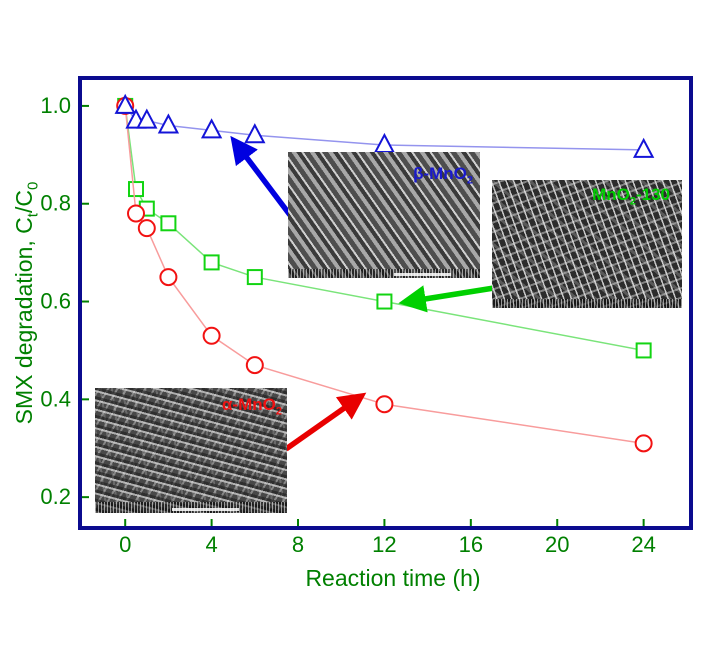 The height and width of the screenshot is (645, 703). Describe the element at coordinates (55, 105) in the screenshot. I see `y-tick-label: 1.0` at that location.